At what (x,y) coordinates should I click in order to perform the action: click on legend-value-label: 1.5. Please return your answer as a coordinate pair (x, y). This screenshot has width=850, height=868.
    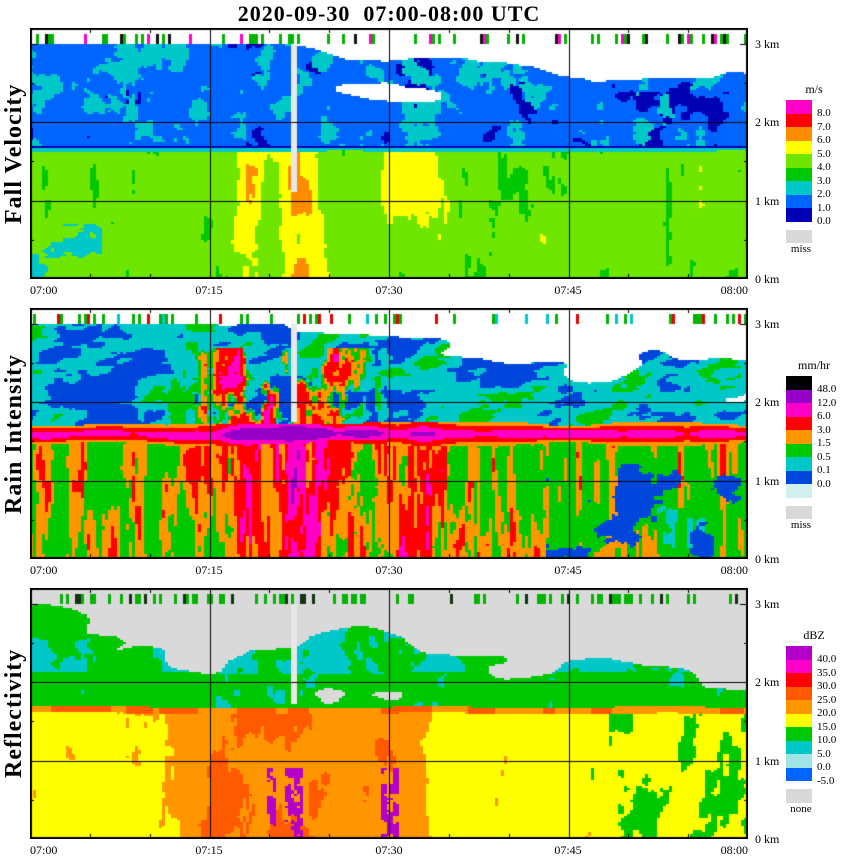
    Looking at the image, I should click on (824, 443).